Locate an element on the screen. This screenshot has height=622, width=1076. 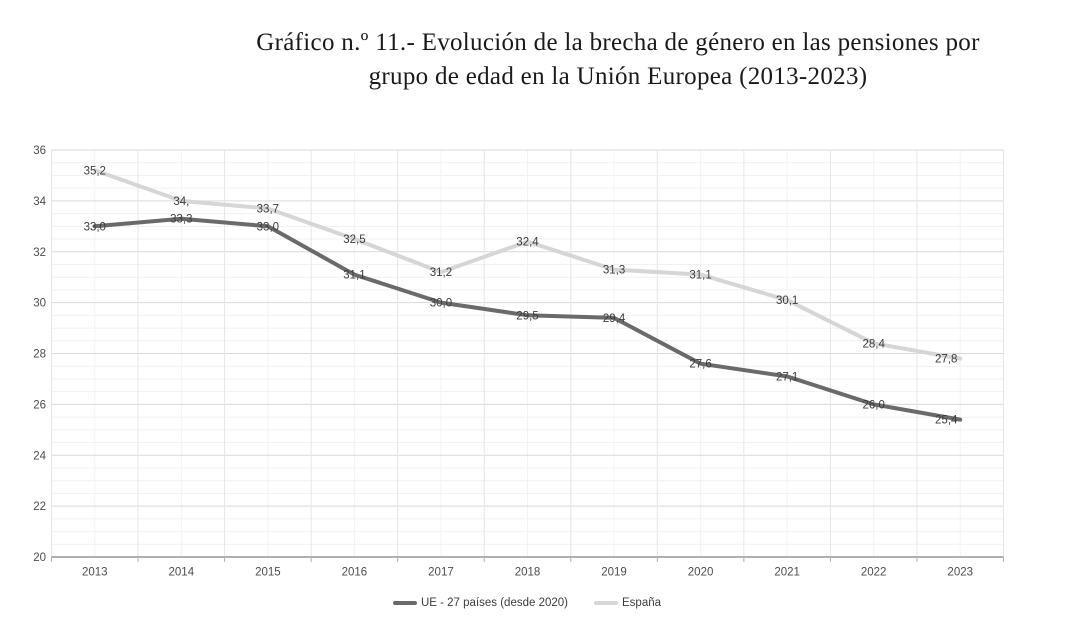
data-label: 26,0 is located at coordinates (873, 405).